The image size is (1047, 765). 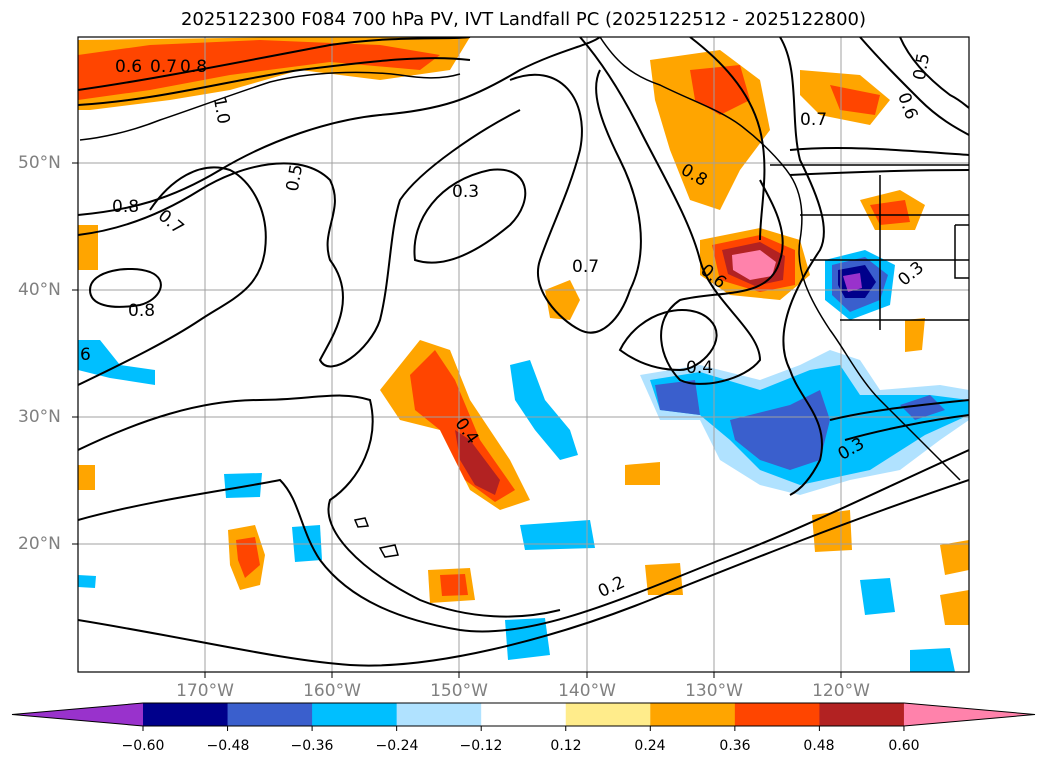 I want to click on colorbar-tick-label: −0.24, so click(x=397, y=746).